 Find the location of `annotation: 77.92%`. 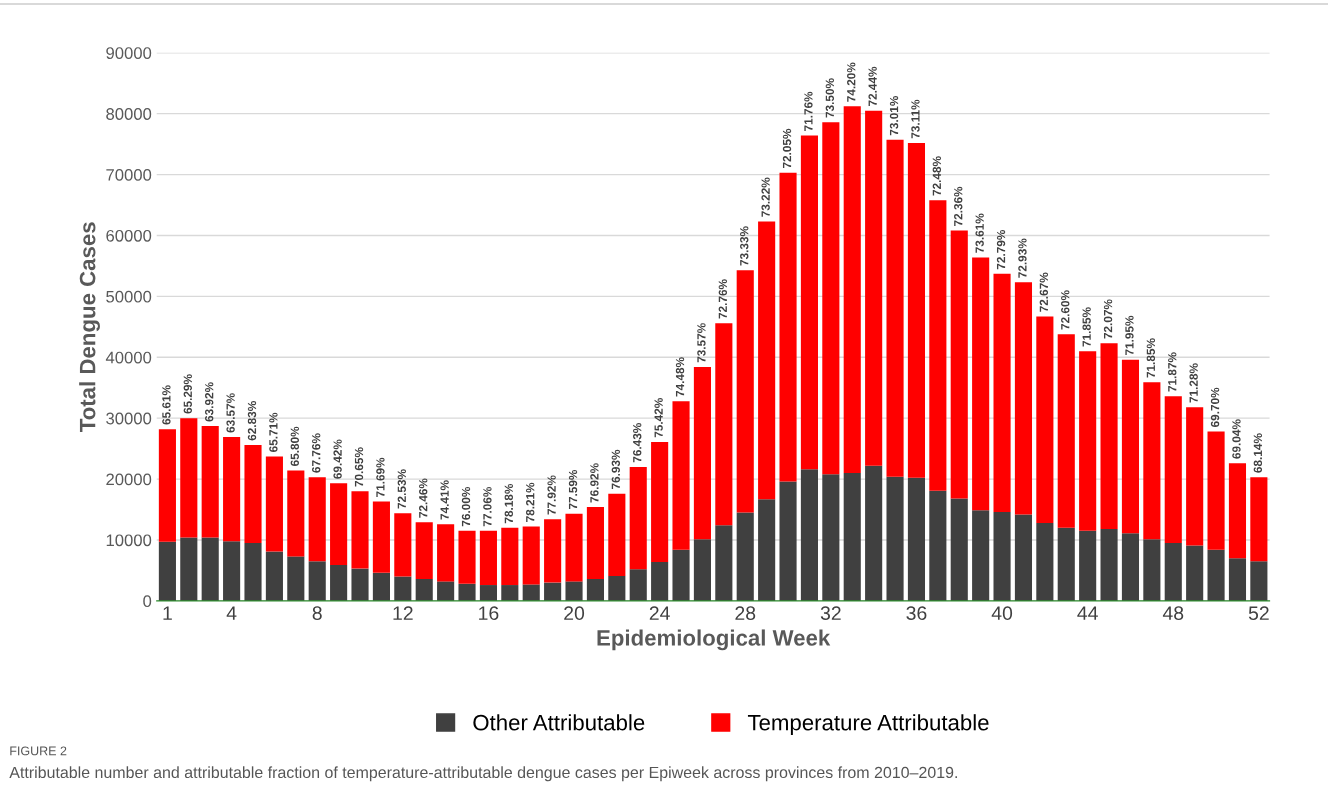

annotation: 77.92% is located at coordinates (551, 495).